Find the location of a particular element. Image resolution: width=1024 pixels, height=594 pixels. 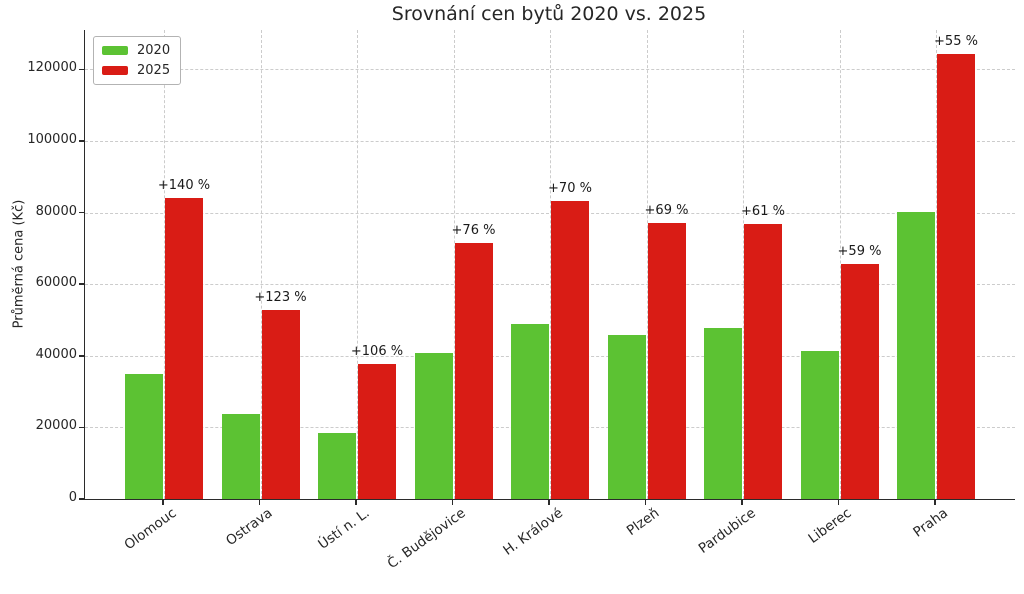

legend-item-2020: 2020 is located at coordinates (136, 50).